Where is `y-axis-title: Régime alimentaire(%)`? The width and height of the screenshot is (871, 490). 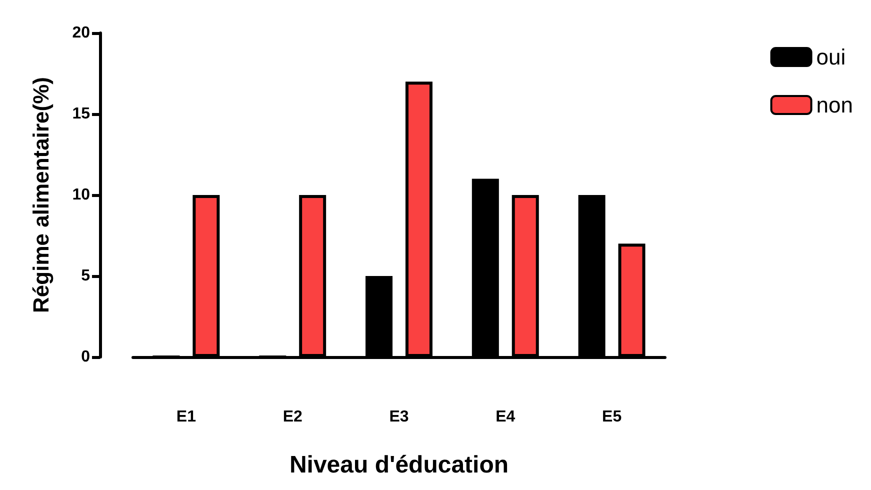
y-axis-title: Régime alimentaire(%) is located at coordinates (41, 195).